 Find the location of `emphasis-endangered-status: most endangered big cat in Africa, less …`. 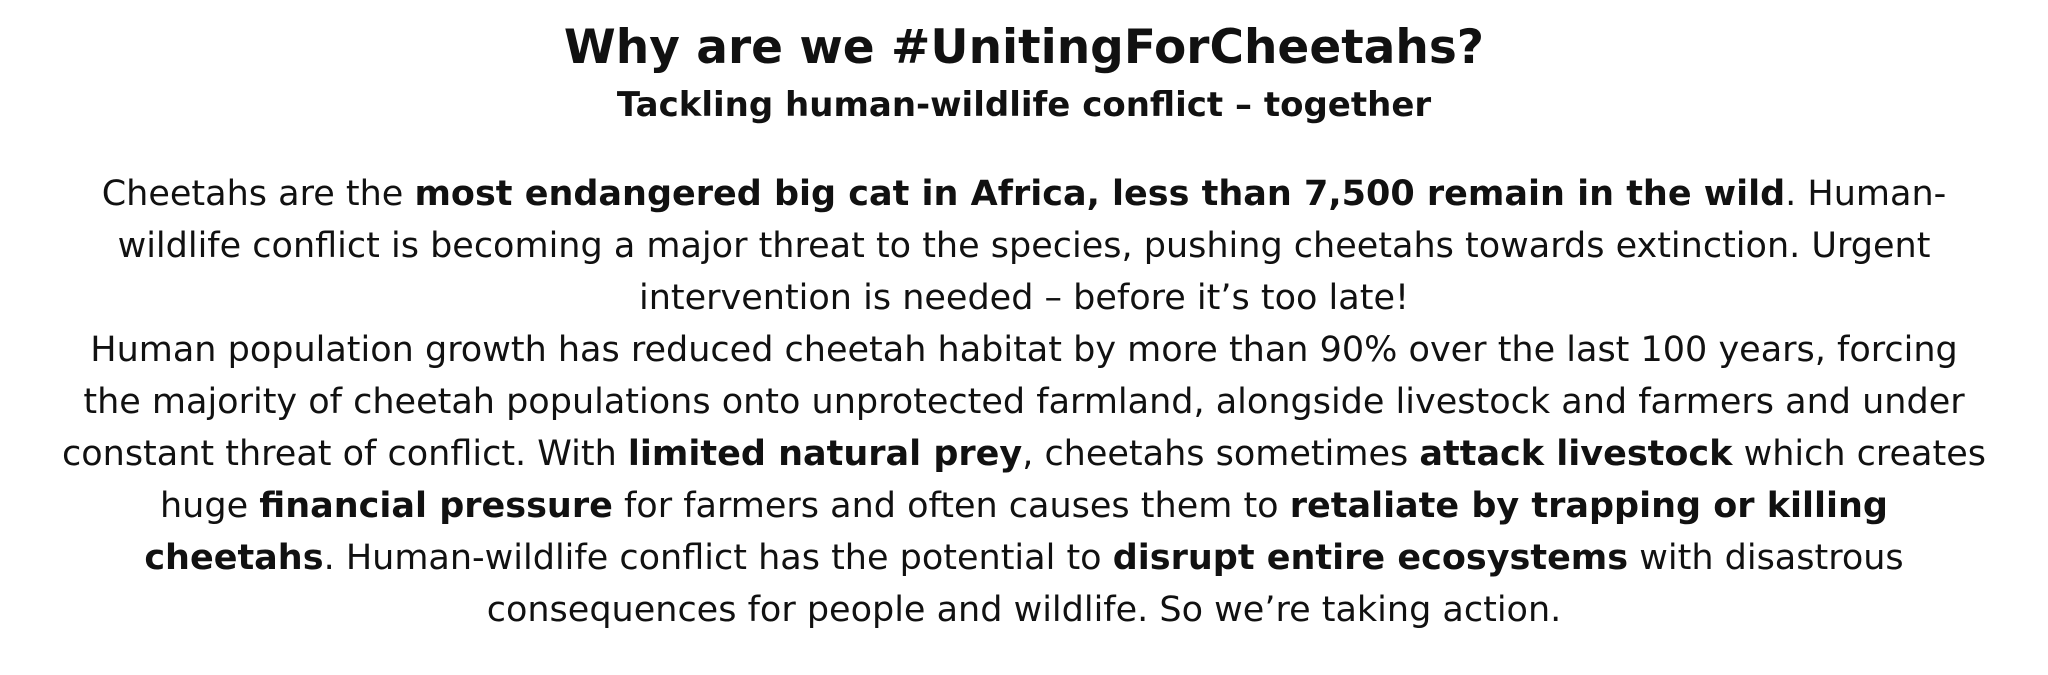

emphasis-endangered-status: most endangered big cat in Africa, less … is located at coordinates (1100, 194).